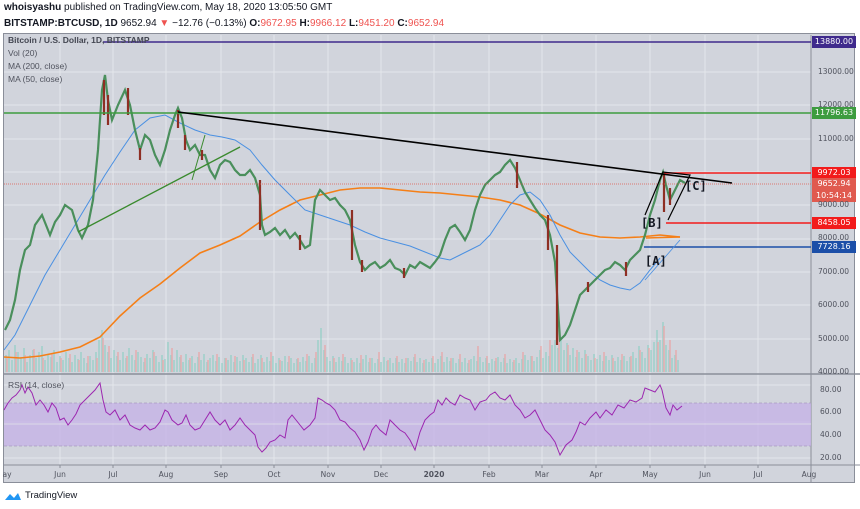 The image size is (860, 509). What do you see at coordinates (164, 23) in the screenshot?
I see `down-triangle-icon: ▼` at bounding box center [164, 23].